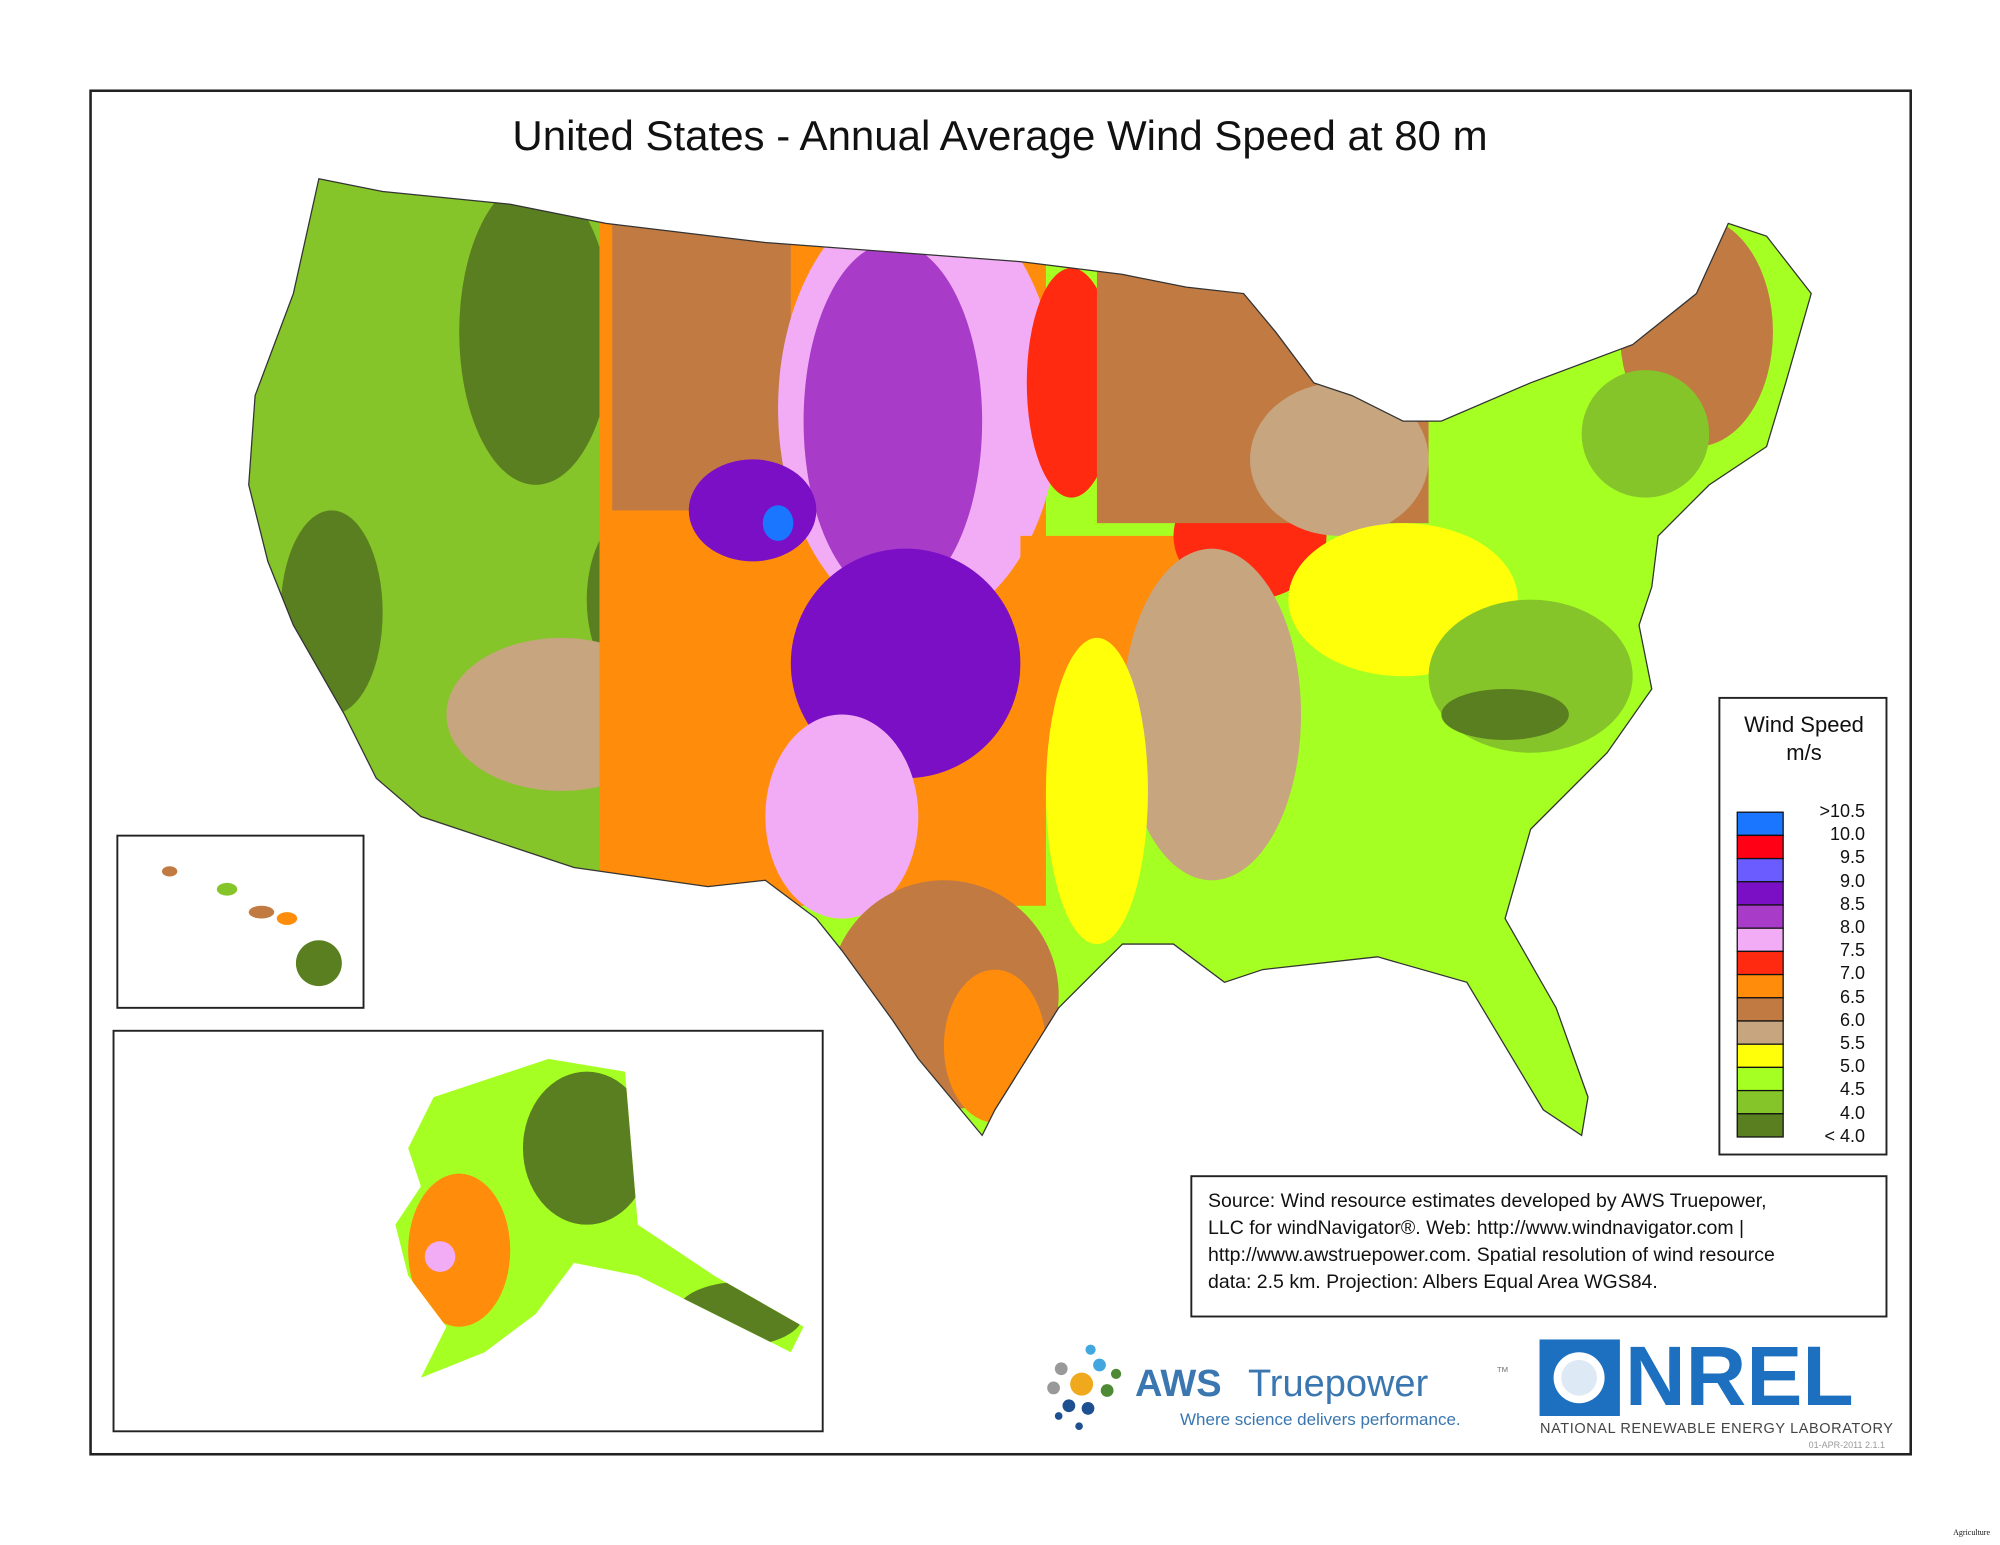  What do you see at coordinates (1971, 1532) in the screenshot?
I see `footer-tag: Agriculture` at bounding box center [1971, 1532].